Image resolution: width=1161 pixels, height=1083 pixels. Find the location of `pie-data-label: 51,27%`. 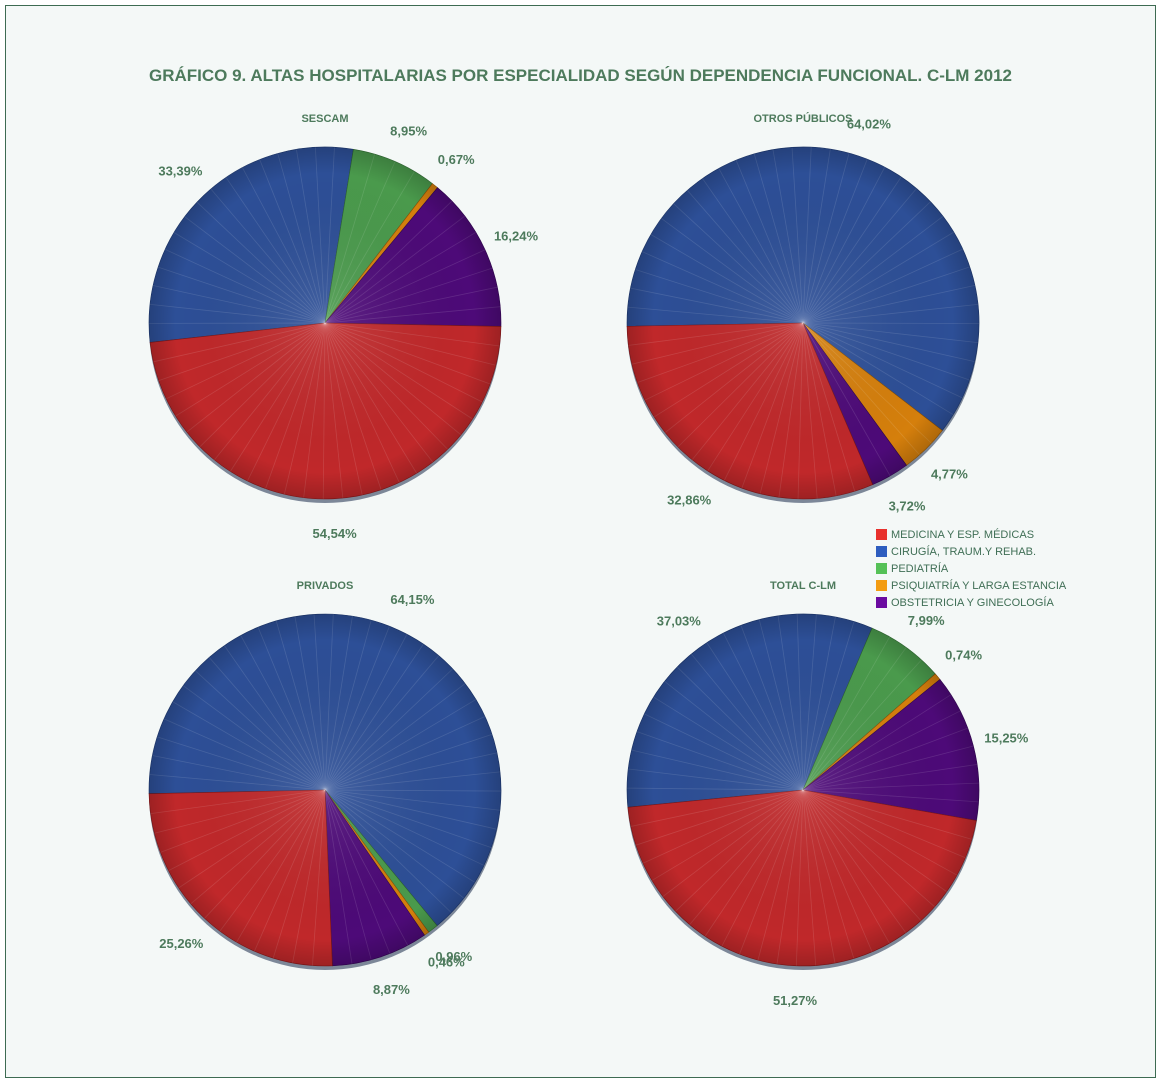

pie-data-label: 51,27% is located at coordinates (795, 1000).